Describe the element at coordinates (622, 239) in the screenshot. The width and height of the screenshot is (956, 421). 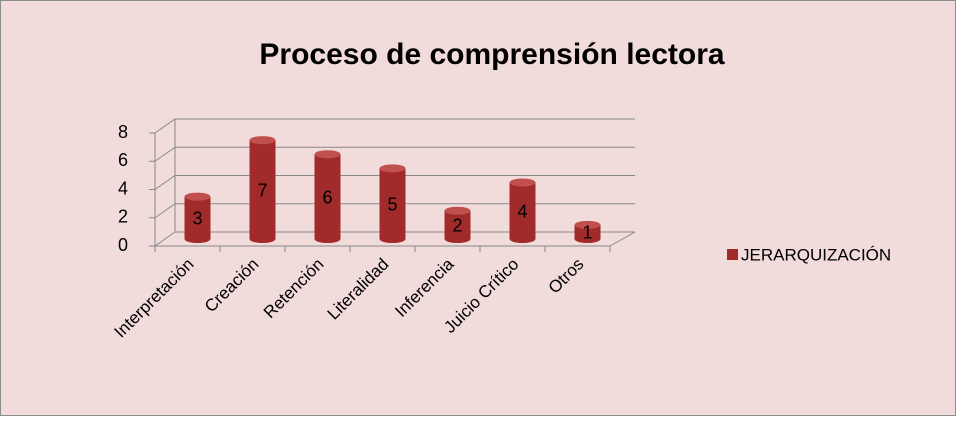
I see `floor-right` at that location.